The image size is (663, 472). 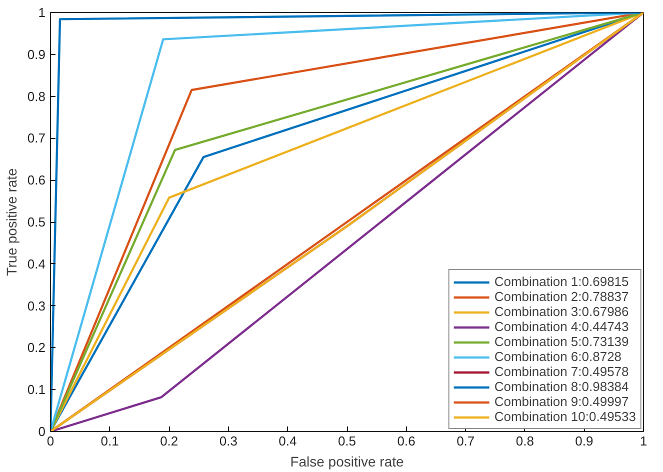 I want to click on x-tick-label: 1, so click(x=644, y=441).